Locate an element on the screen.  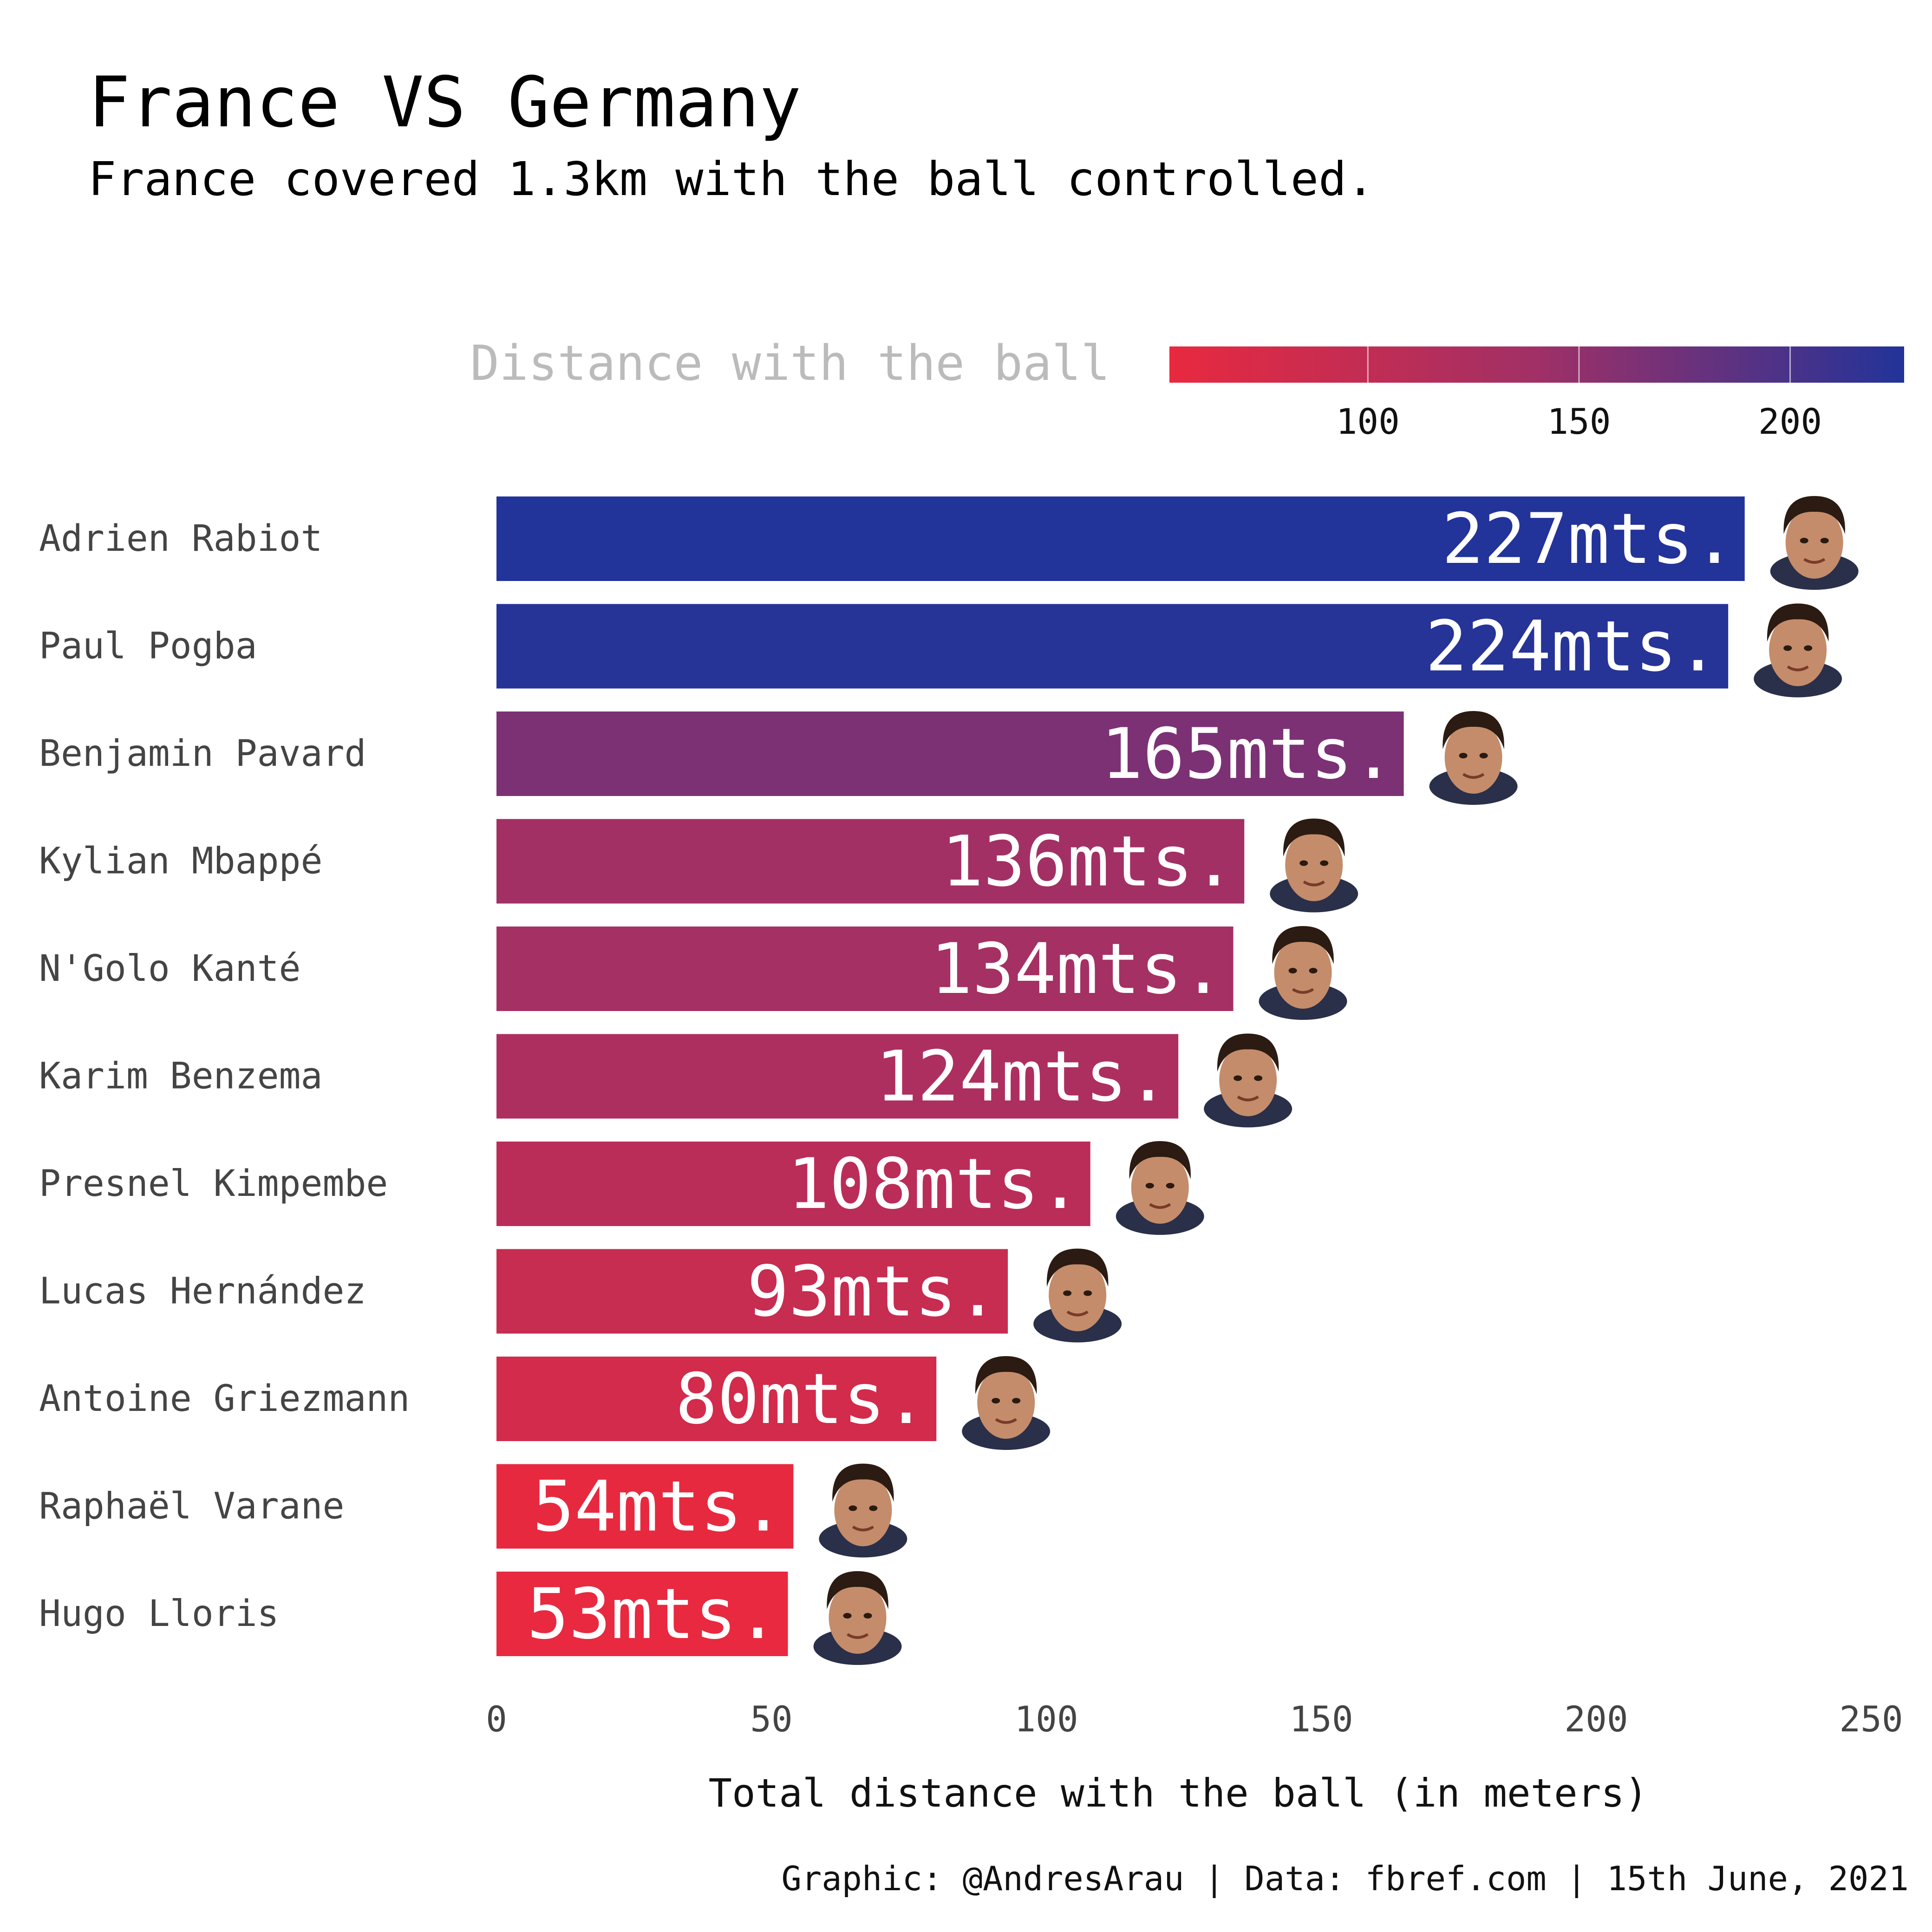
bar-row: N'Golo Kanté 134mts. is located at coordinates (693, 973).